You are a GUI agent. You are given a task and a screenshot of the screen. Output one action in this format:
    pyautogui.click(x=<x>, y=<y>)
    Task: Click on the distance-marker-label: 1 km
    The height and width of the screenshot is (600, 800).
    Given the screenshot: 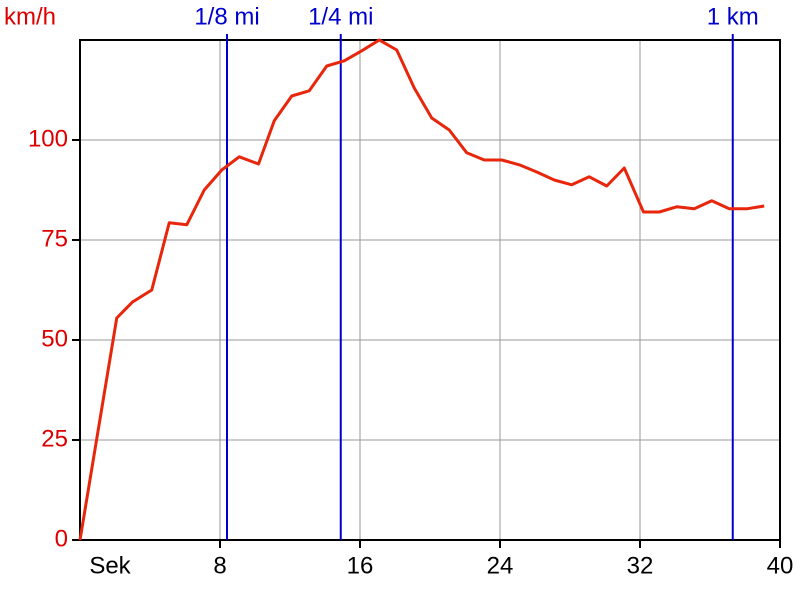 What is the action you would take?
    pyautogui.click(x=733, y=16)
    